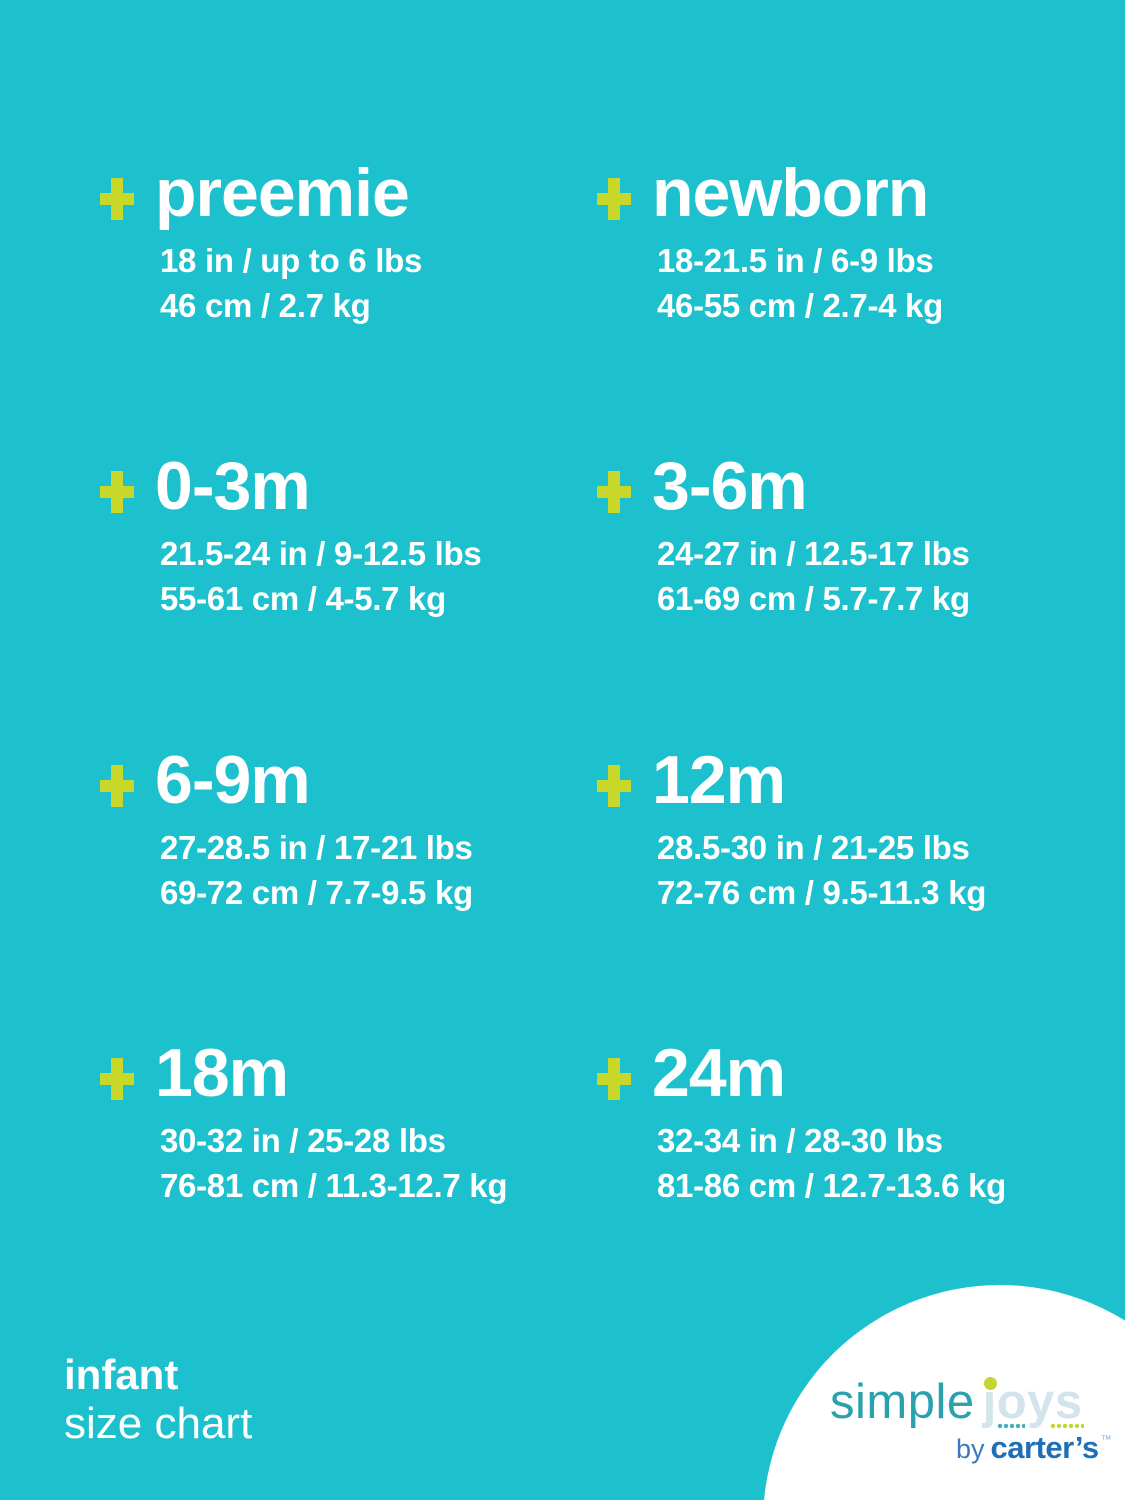 Image resolution: width=1125 pixels, height=1500 pixels. I want to click on footer: infant size chart, so click(158, 1400).